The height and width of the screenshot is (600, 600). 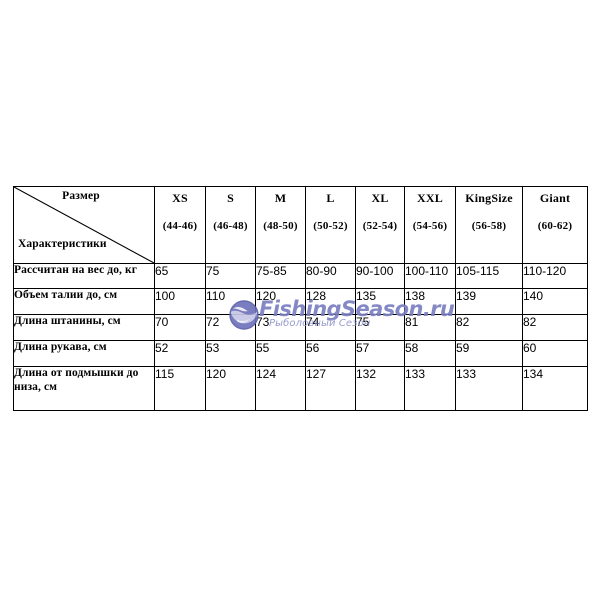 I want to click on column-header-range: (52-54), so click(x=380, y=226).